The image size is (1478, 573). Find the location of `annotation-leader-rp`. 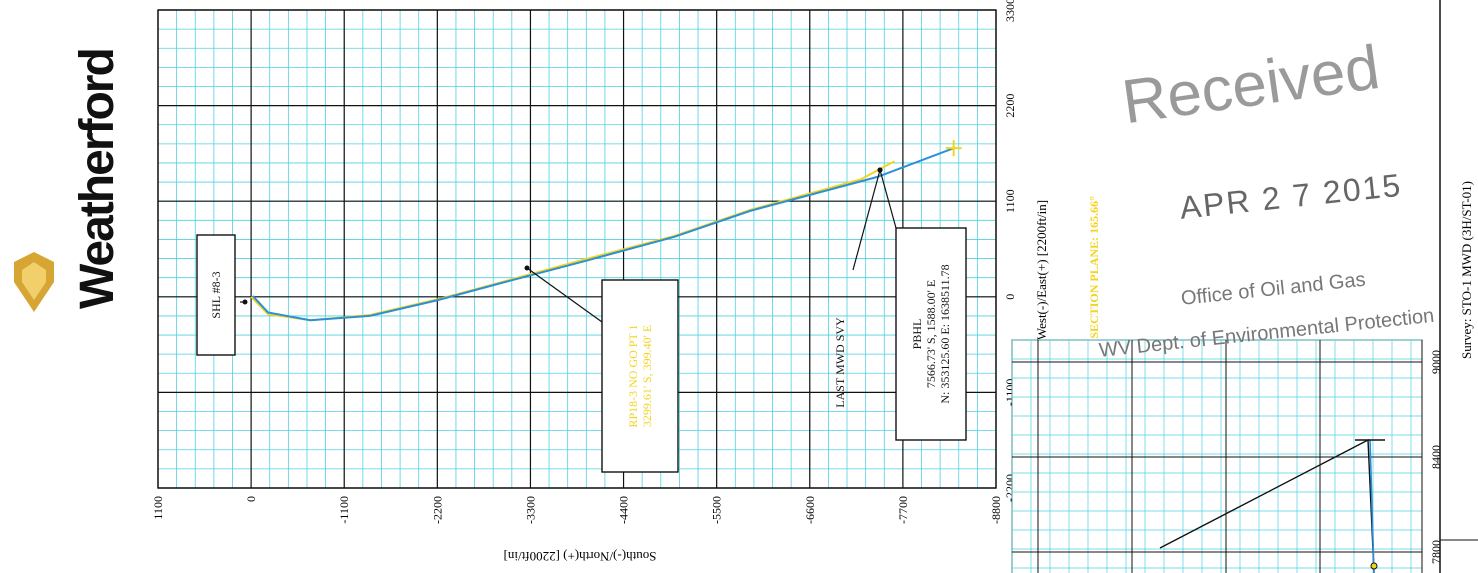

annotation-leader-rp is located at coordinates (564, 295).